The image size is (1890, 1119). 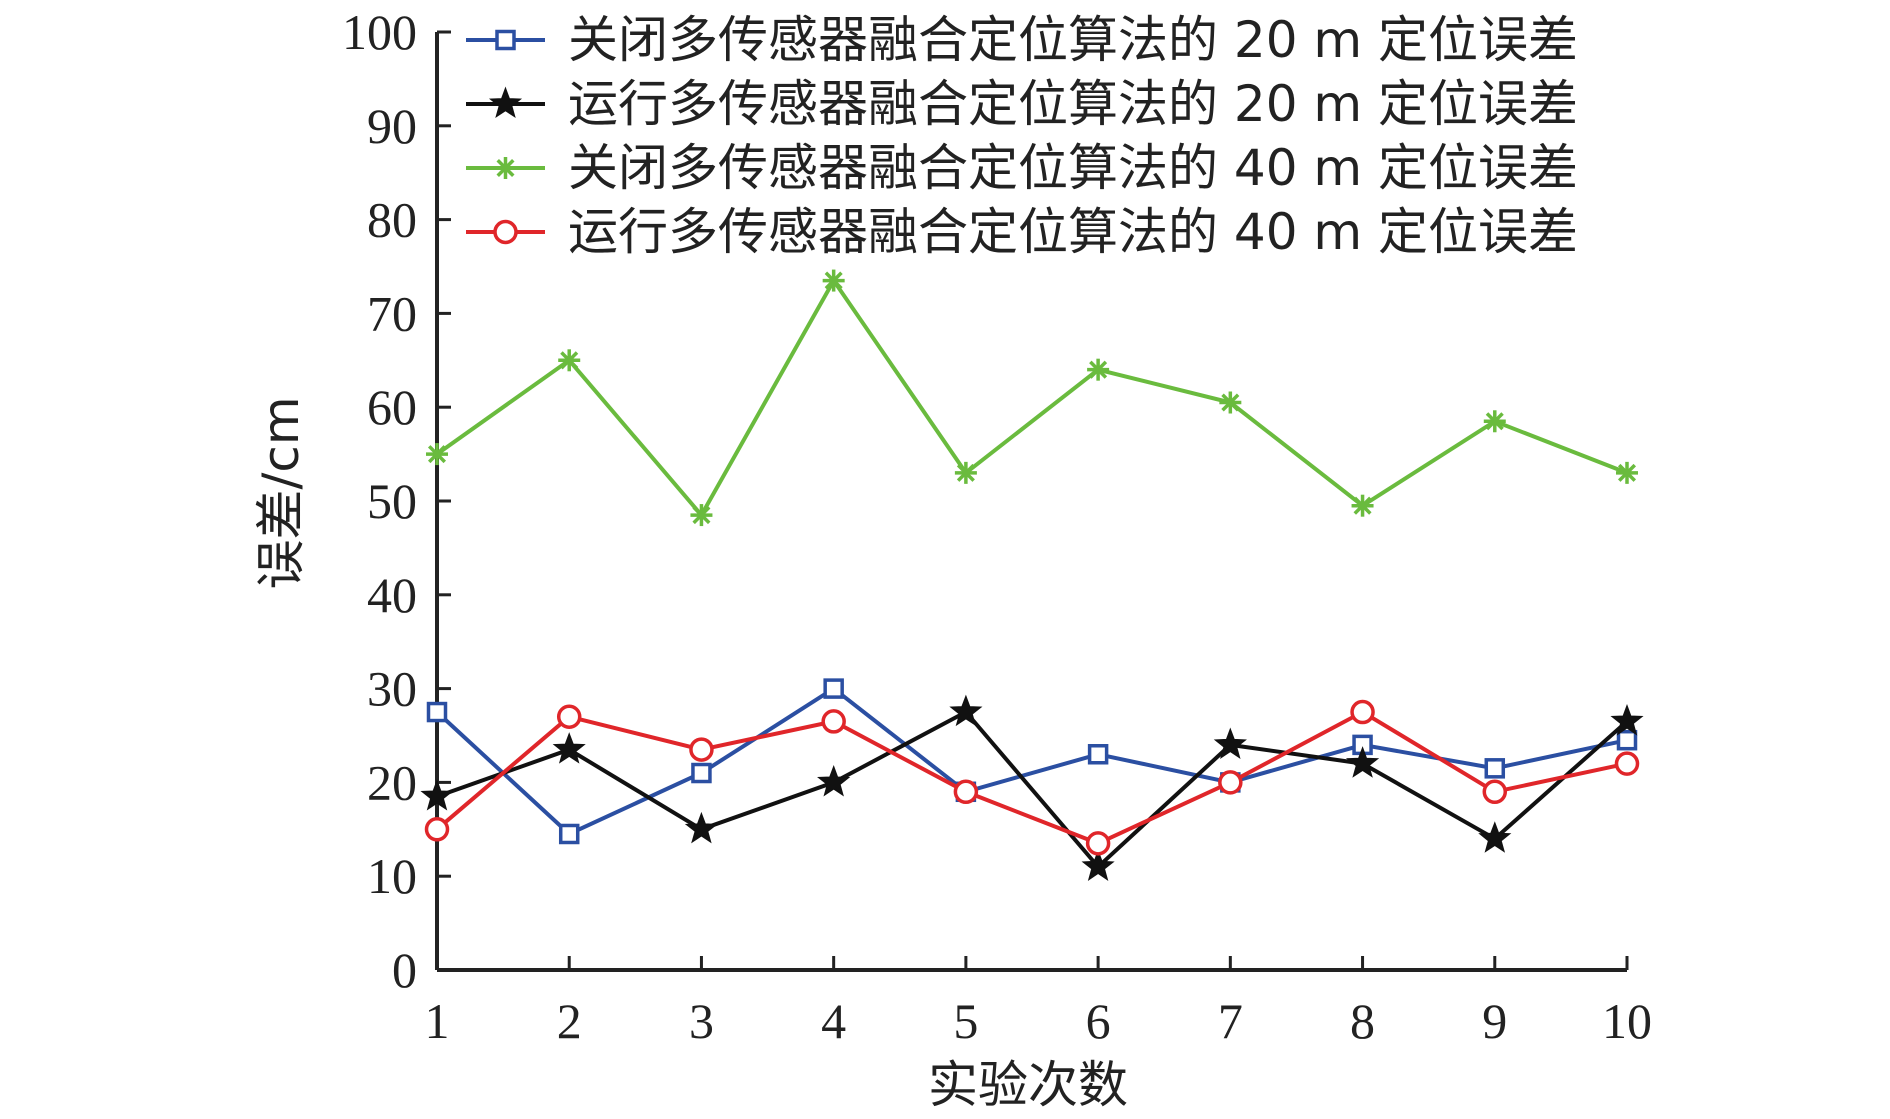 What do you see at coordinates (392, 501) in the screenshot?
I see `y-tick-label: 50` at bounding box center [392, 501].